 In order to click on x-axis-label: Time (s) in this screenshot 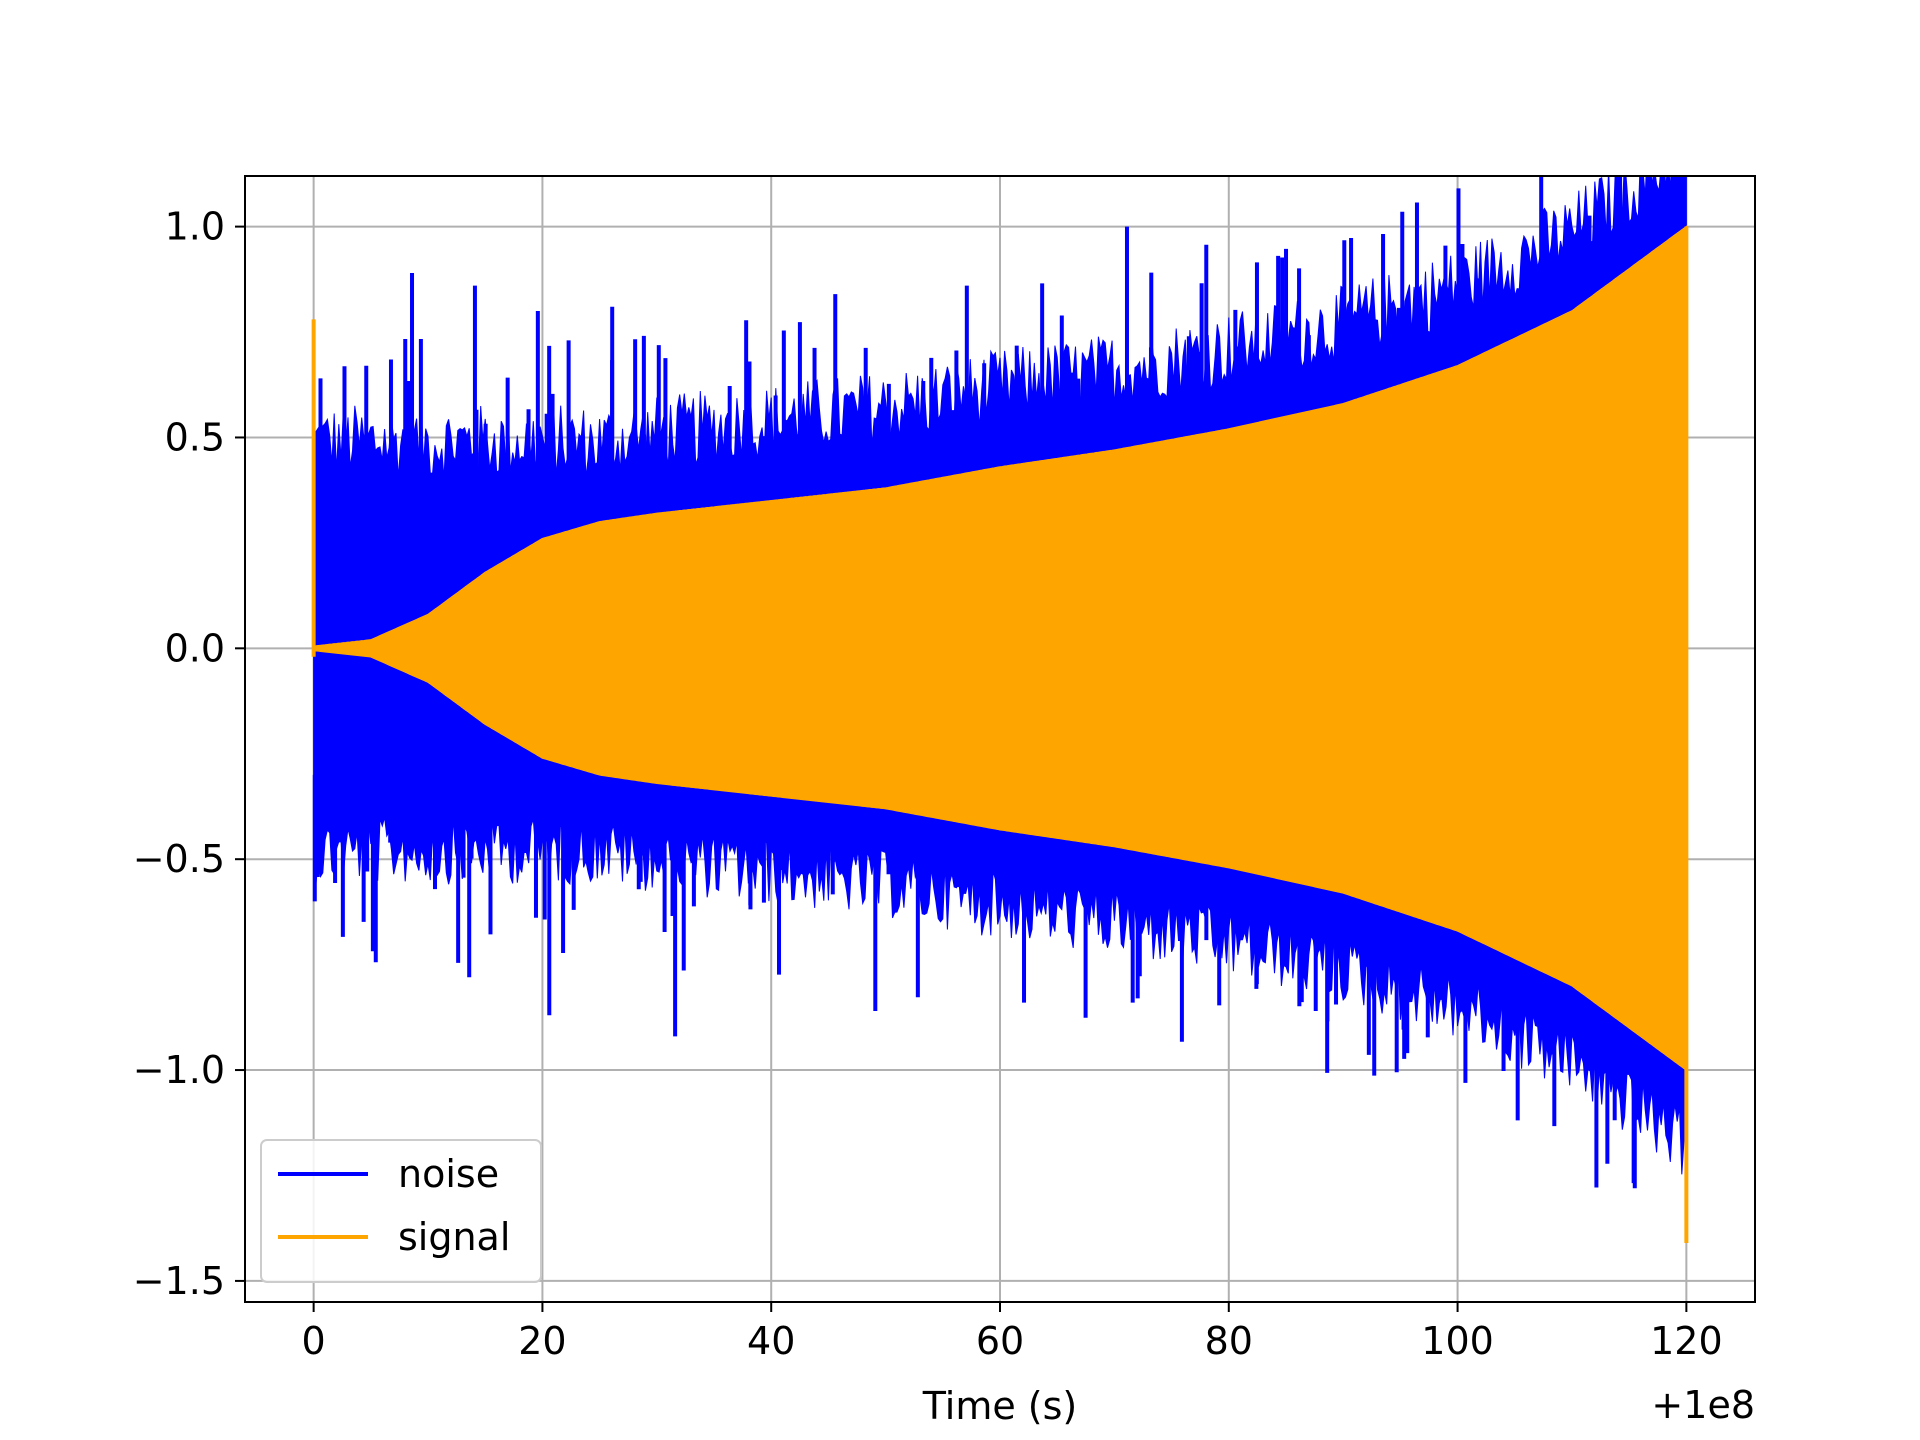, I will do `click(1000, 1406)`.